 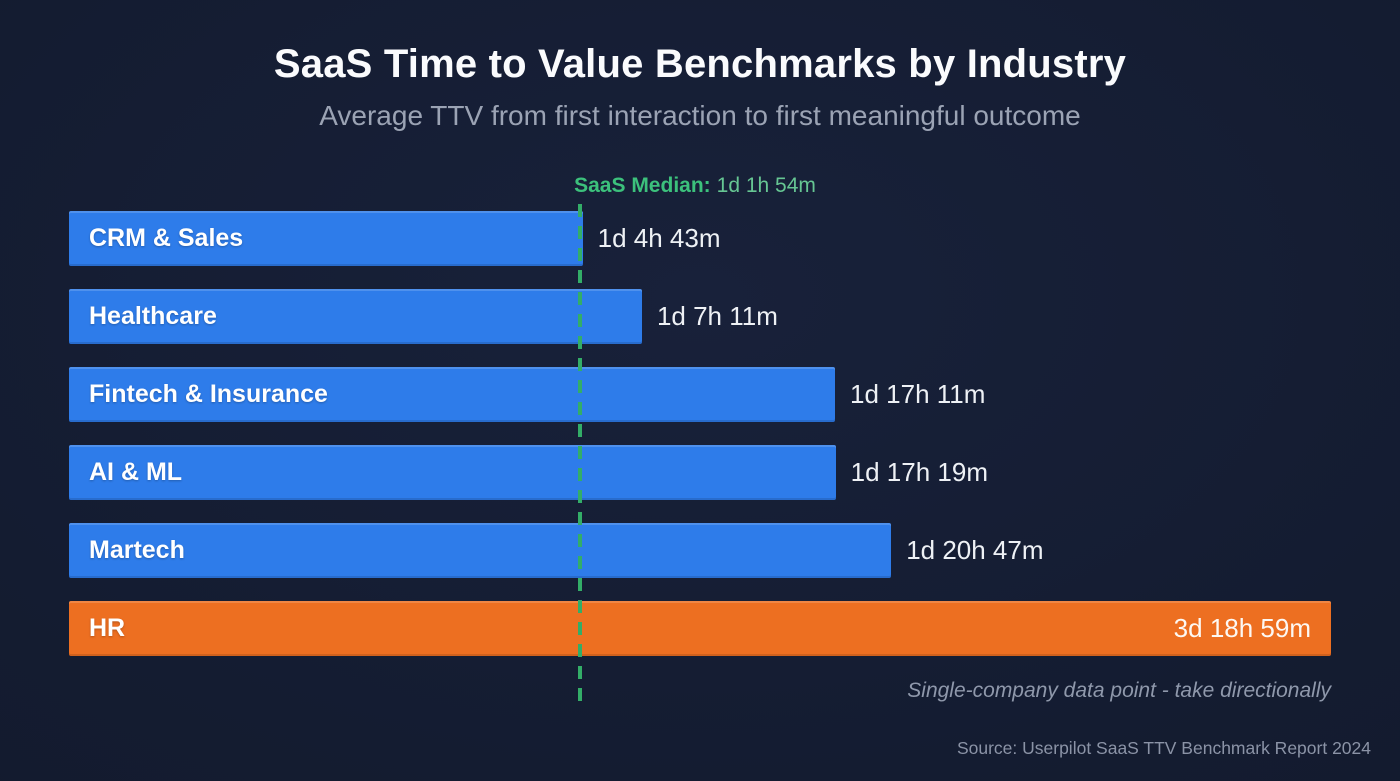 I want to click on bar-label: AI & ML, so click(x=136, y=472).